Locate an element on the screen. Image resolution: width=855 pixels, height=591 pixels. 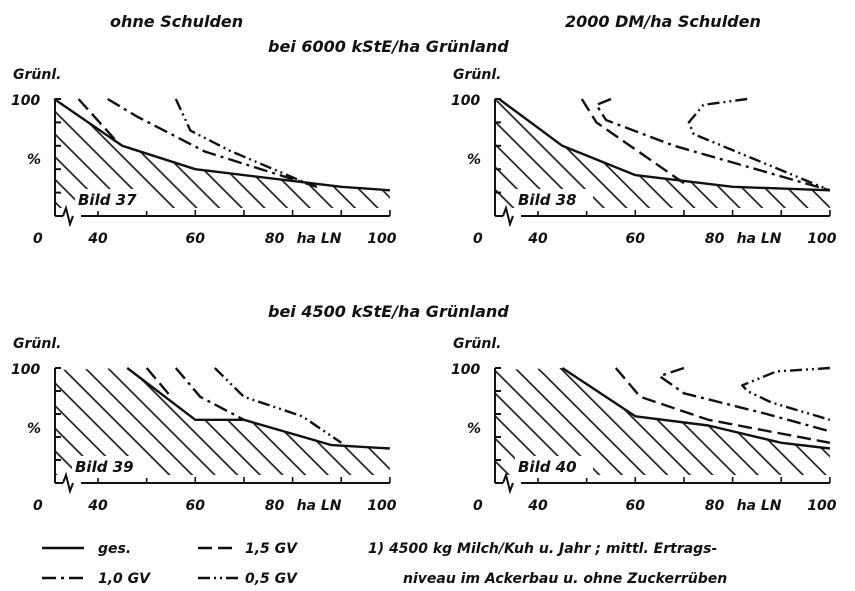
panel-bild-38: Grünl. 100% 0 40 60 80 ha LN 100 Bild 38 is located at coordinates (644, 157).